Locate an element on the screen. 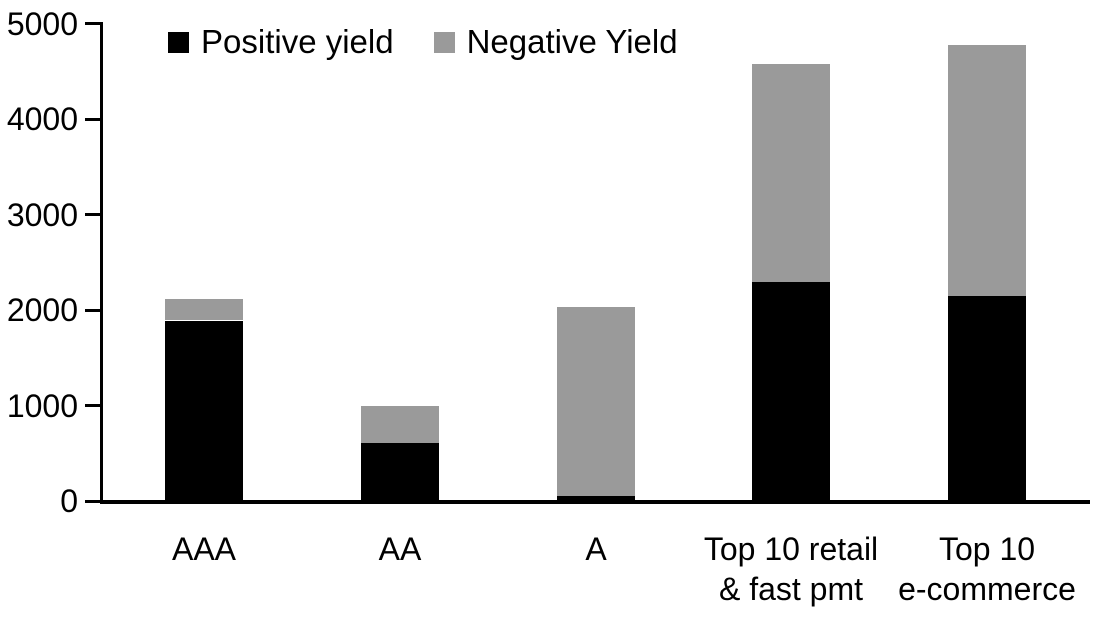 This screenshot has width=1102, height=618. legend-entry-negative-yield: Negative Yield is located at coordinates (555, 42).